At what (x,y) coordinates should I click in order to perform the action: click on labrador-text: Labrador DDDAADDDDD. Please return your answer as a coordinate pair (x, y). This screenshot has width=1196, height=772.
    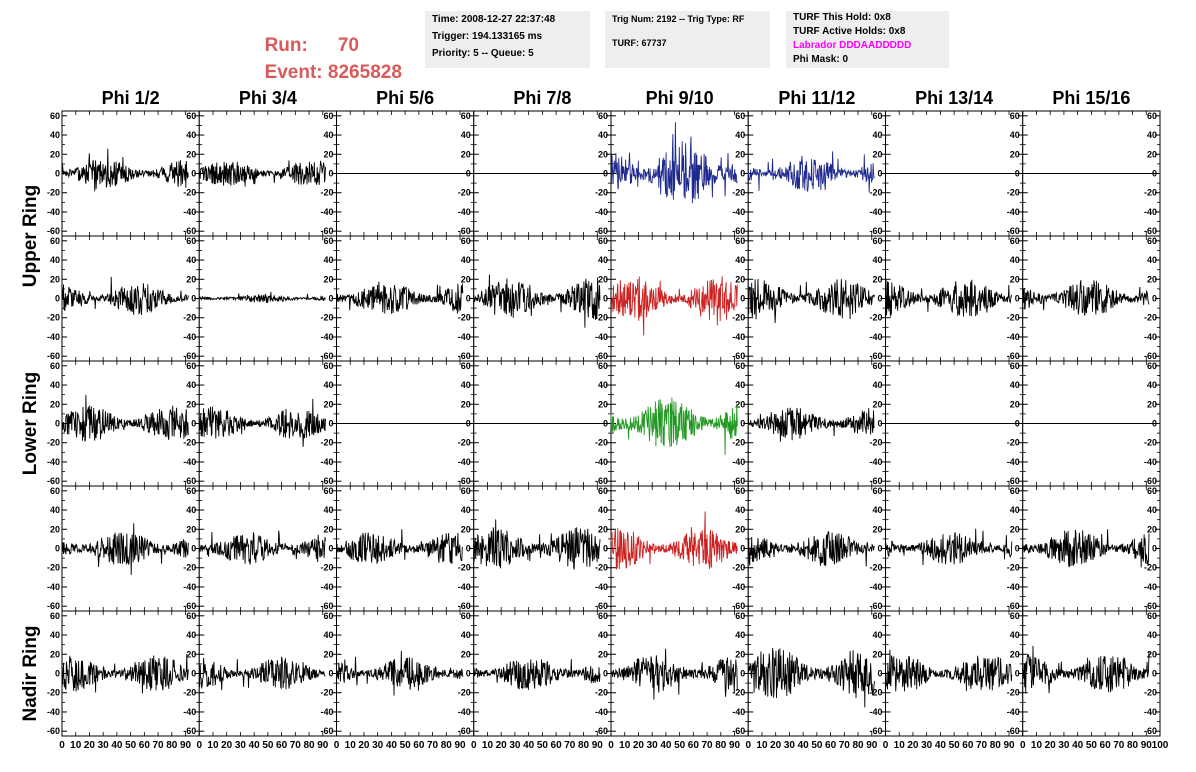
    Looking at the image, I should click on (852, 45).